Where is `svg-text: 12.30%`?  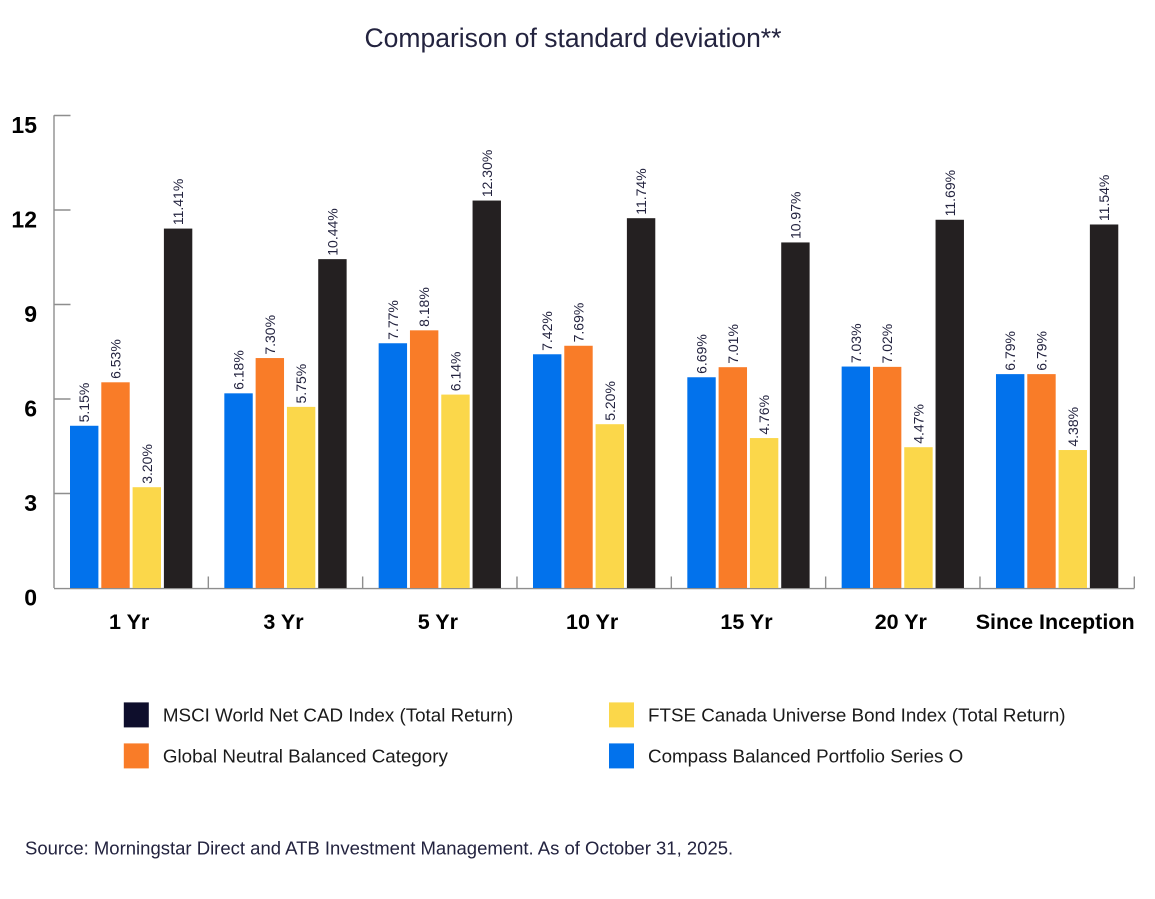
svg-text: 12.30% is located at coordinates (487, 173).